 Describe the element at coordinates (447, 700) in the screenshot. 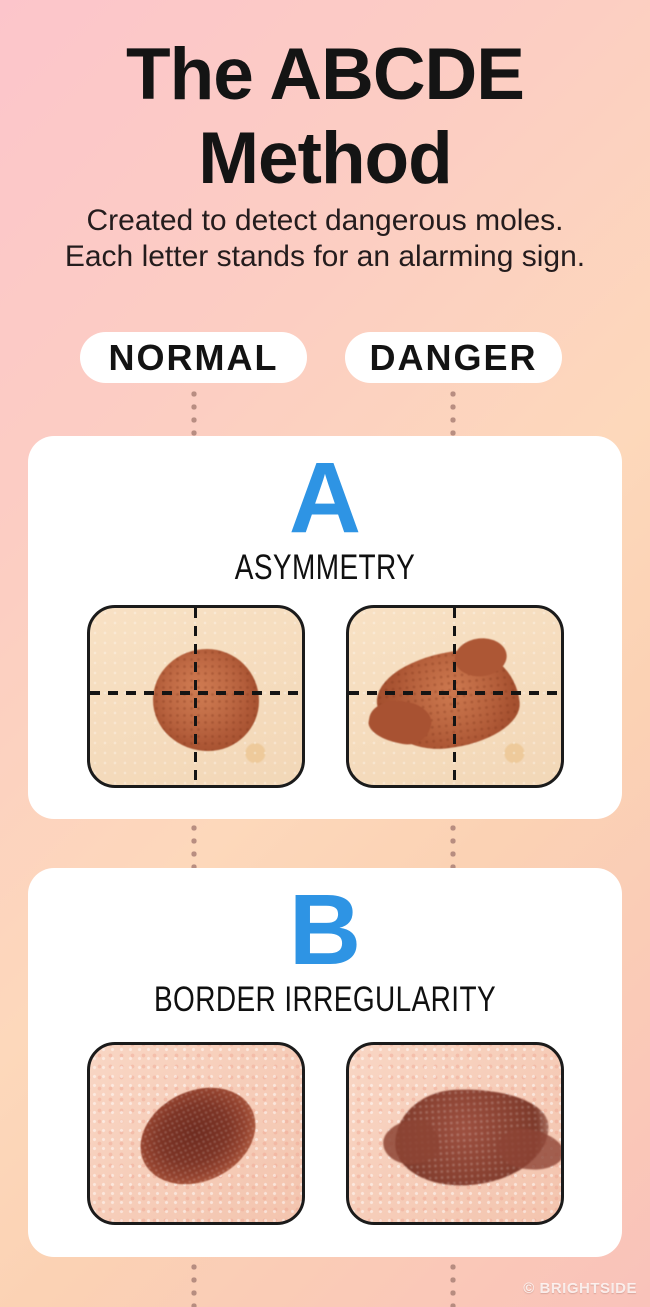

I see `irregular-mole-shape` at that location.